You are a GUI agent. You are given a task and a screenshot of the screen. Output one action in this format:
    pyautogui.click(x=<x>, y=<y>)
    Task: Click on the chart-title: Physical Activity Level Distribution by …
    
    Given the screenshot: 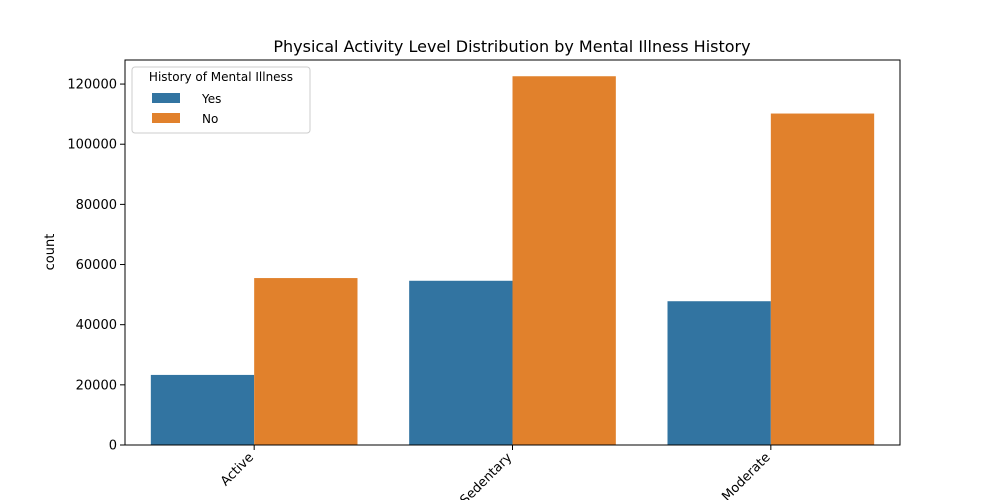 What is the action you would take?
    pyautogui.click(x=511, y=46)
    